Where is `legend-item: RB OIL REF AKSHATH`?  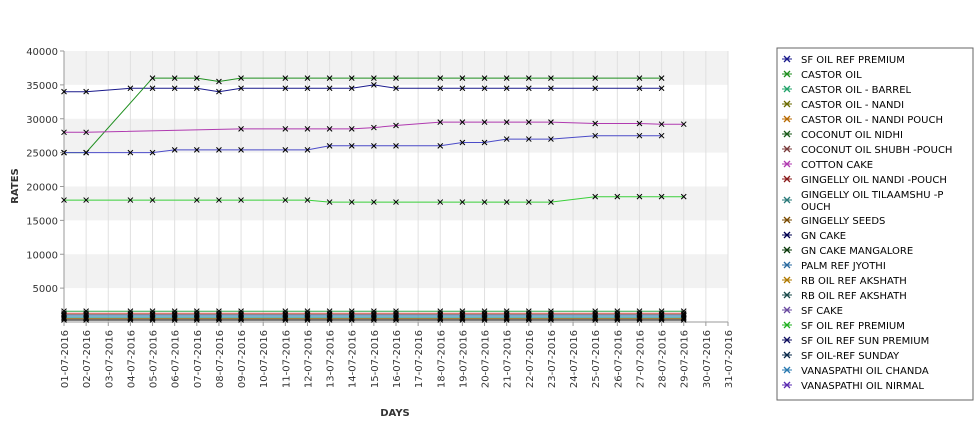 legend-item: RB OIL REF AKSHATH is located at coordinates (844, 296).